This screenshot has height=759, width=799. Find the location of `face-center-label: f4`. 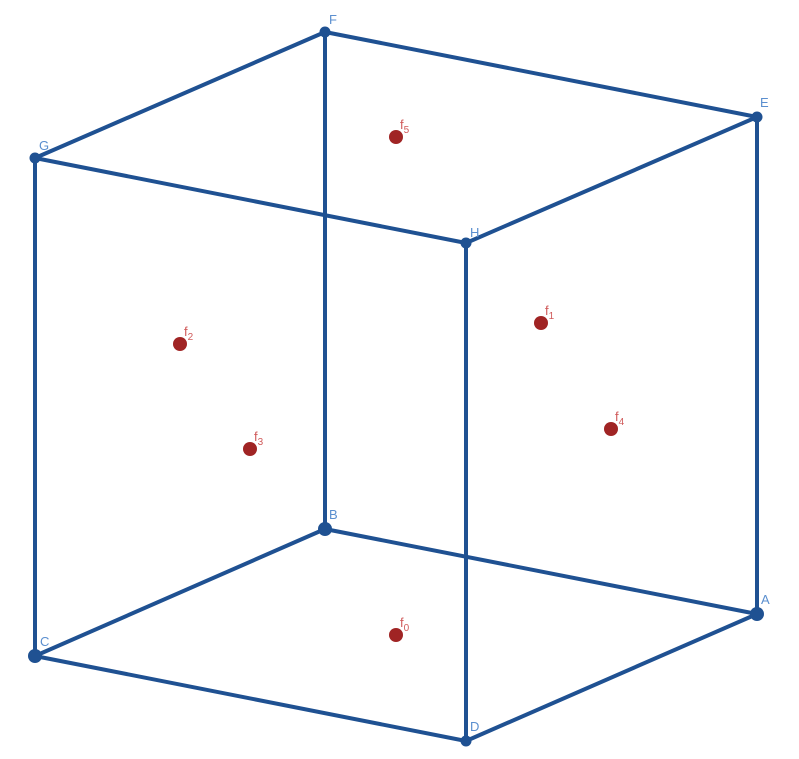

face-center-label: f4 is located at coordinates (620, 418).